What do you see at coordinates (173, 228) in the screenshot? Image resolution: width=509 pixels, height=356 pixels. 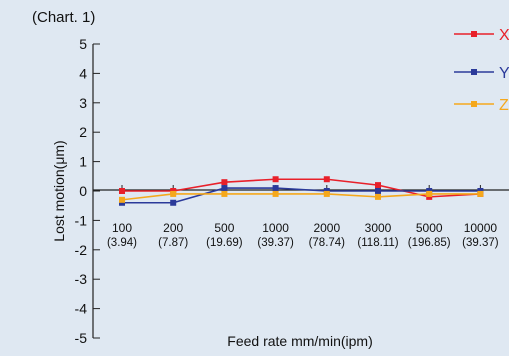 I see `x-tick-label: 200` at bounding box center [173, 228].